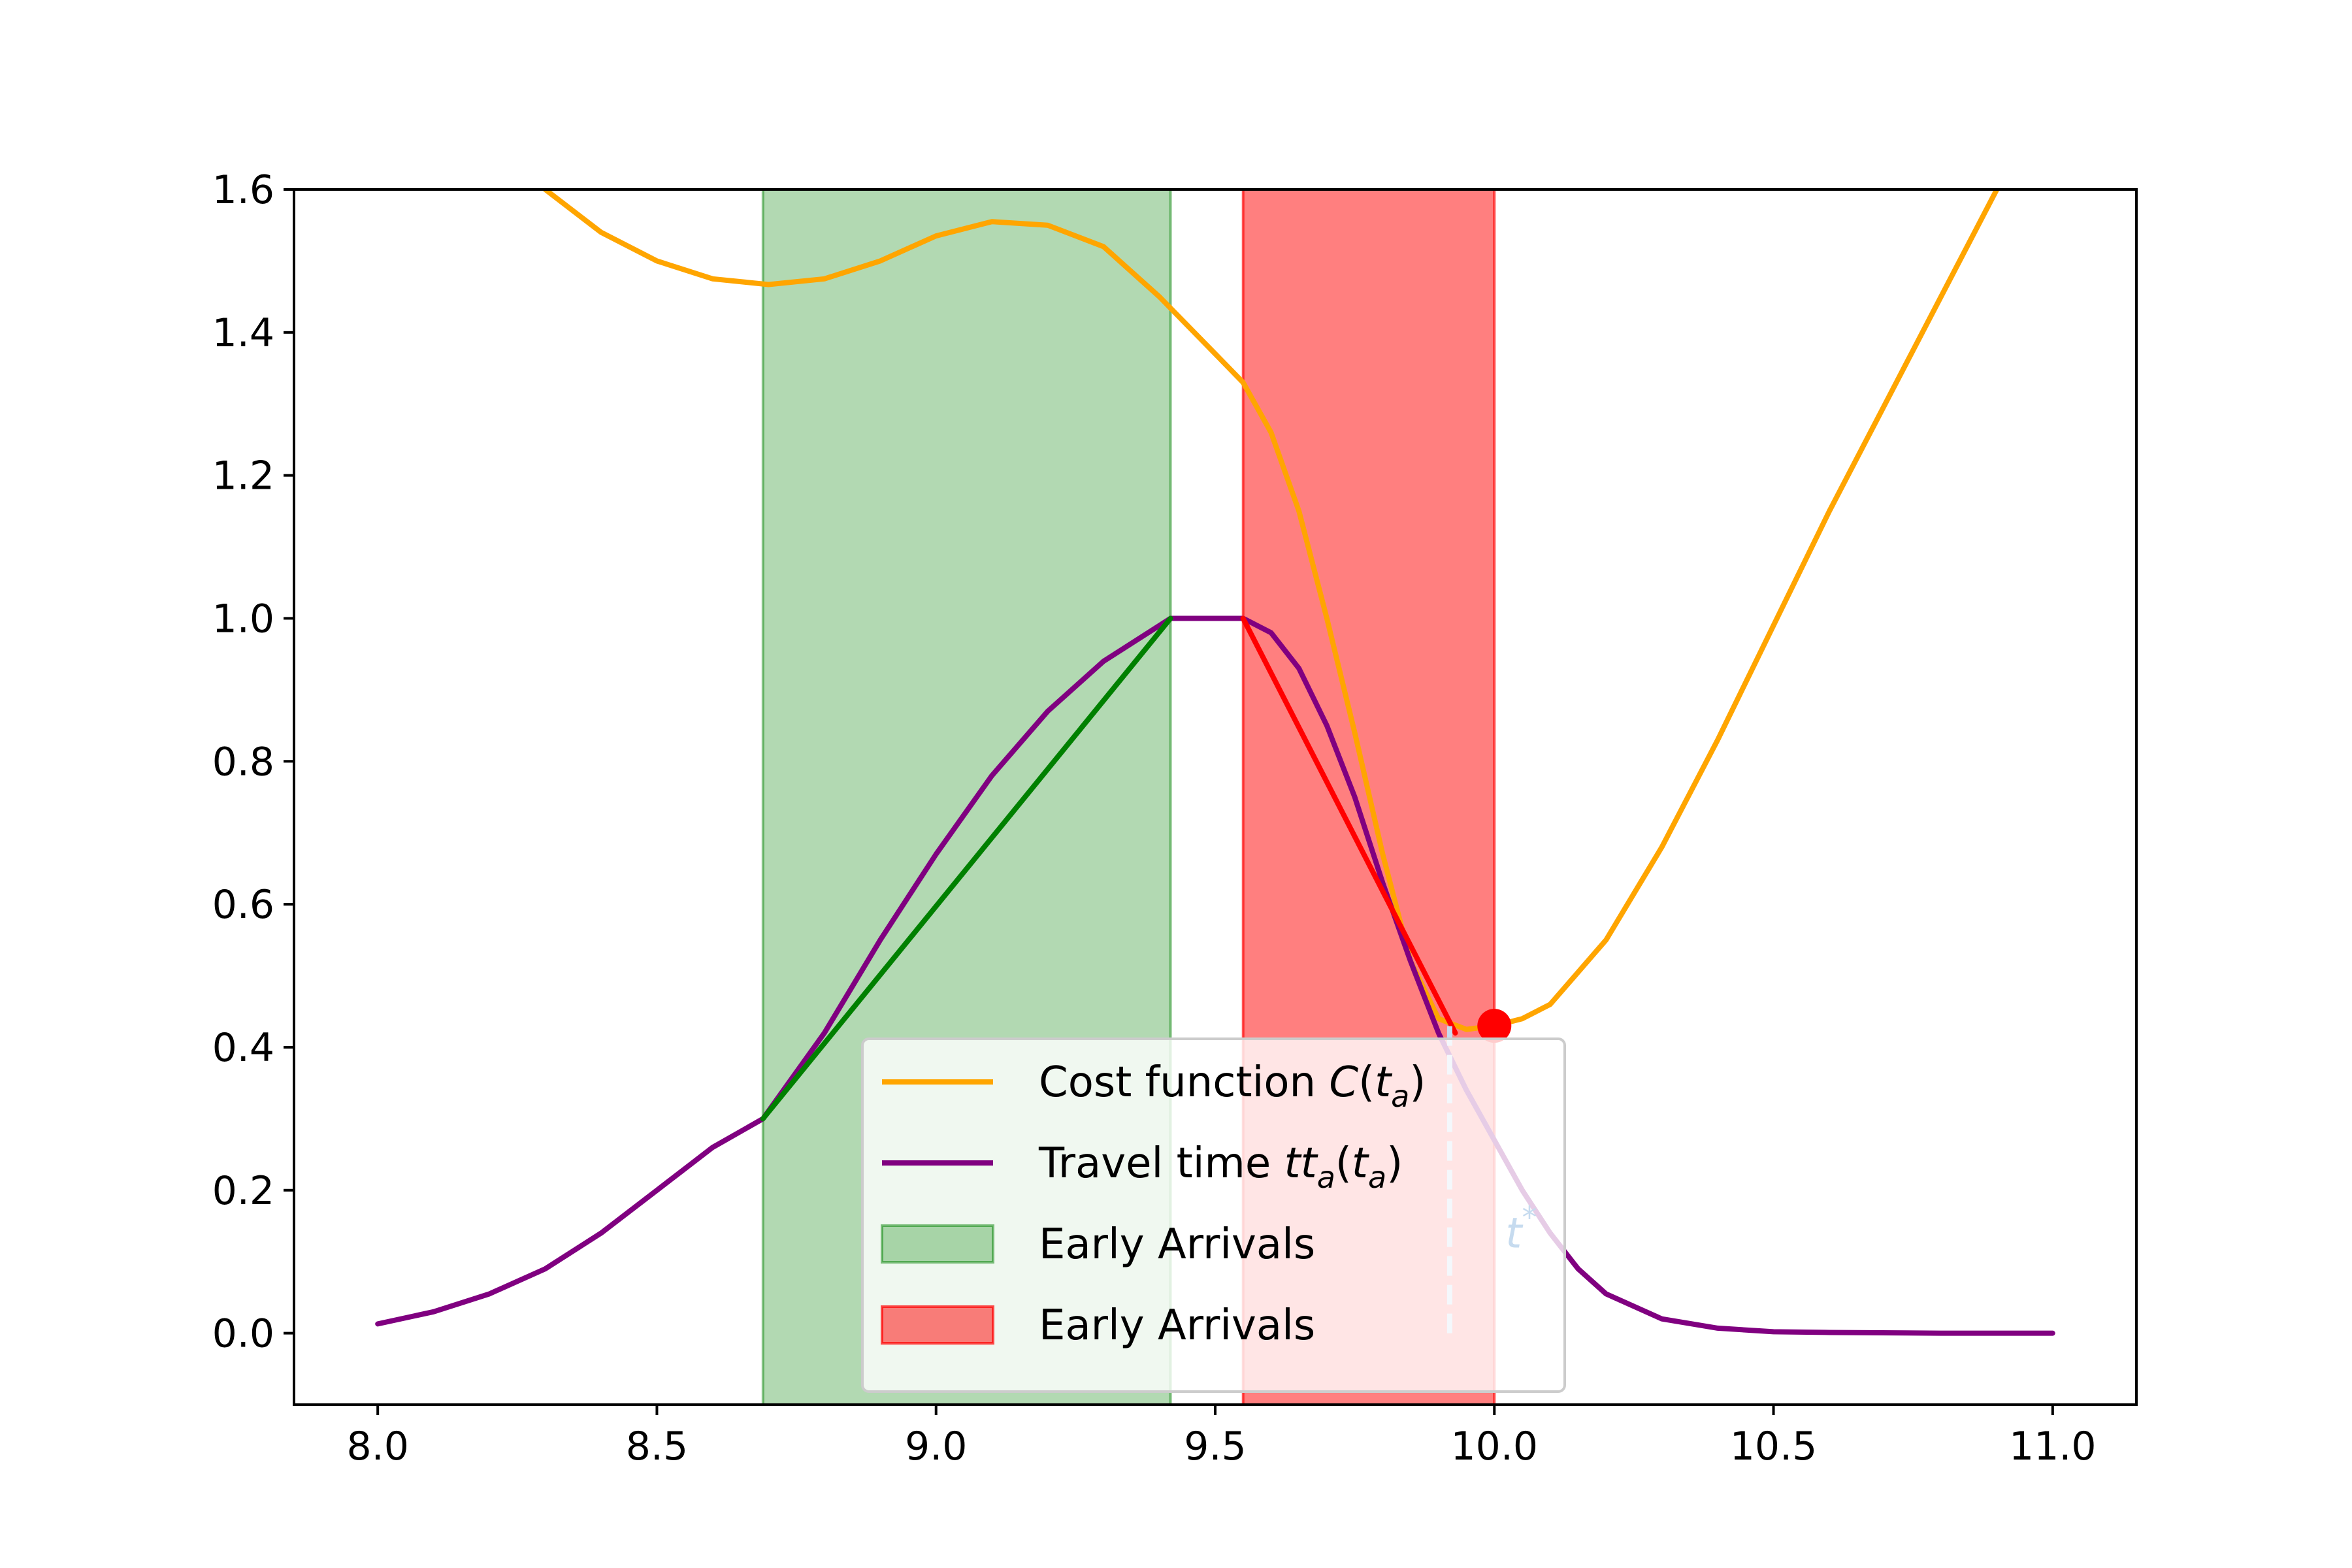 The width and height of the screenshot is (2352, 1568). What do you see at coordinates (243, 1191) in the screenshot?
I see `y-tick-label: 0.2` at bounding box center [243, 1191].